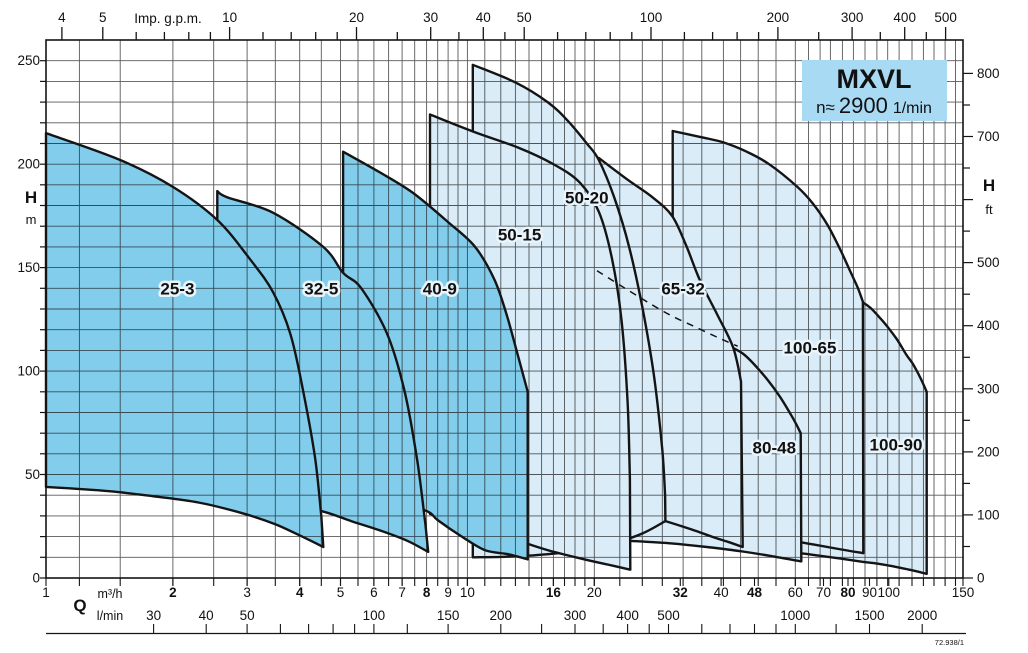  I want to click on speed-note: n≈ 2900 1/min, so click(874, 105).